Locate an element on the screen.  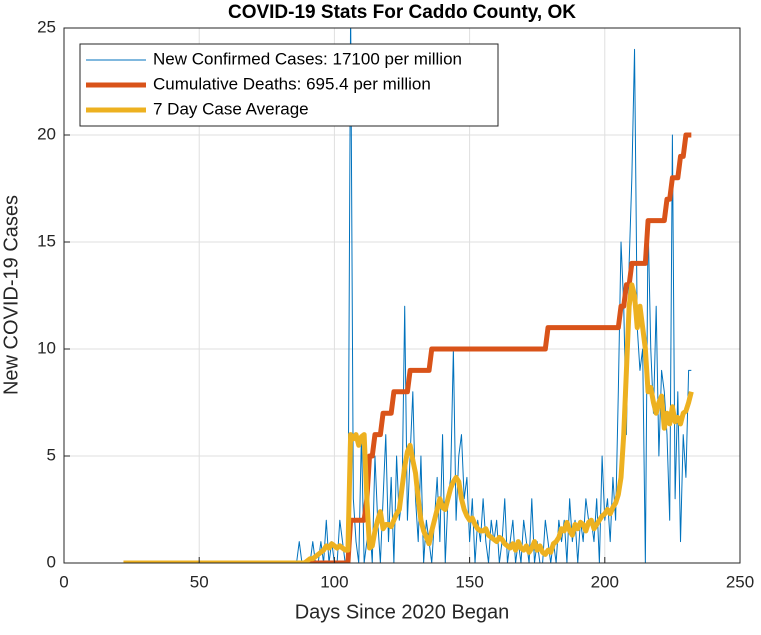
y-tick-label: 25 is located at coordinates (46, 26).